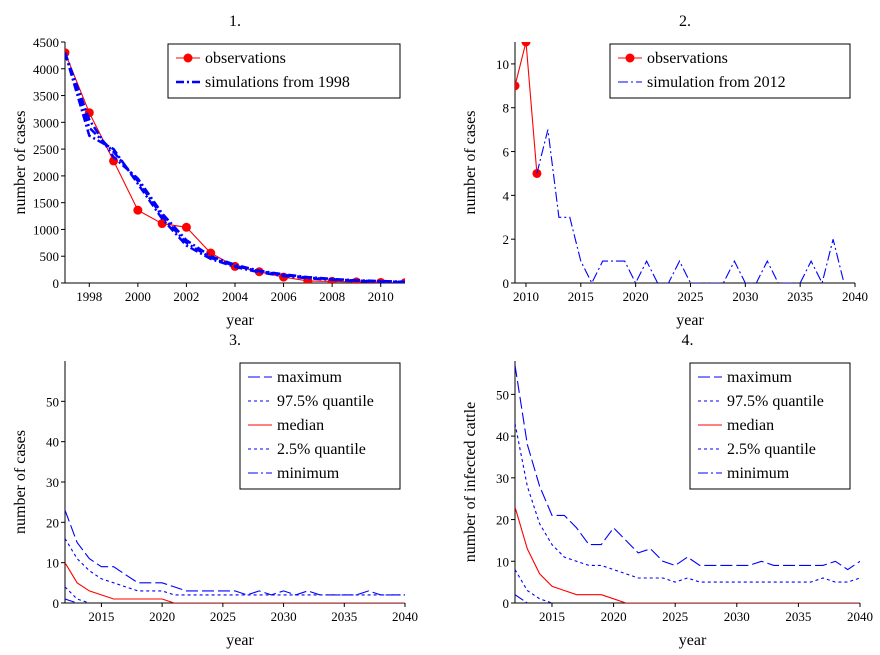  Describe the element at coordinates (506, 239) in the screenshot. I see `y-tick-label: 2` at that location.